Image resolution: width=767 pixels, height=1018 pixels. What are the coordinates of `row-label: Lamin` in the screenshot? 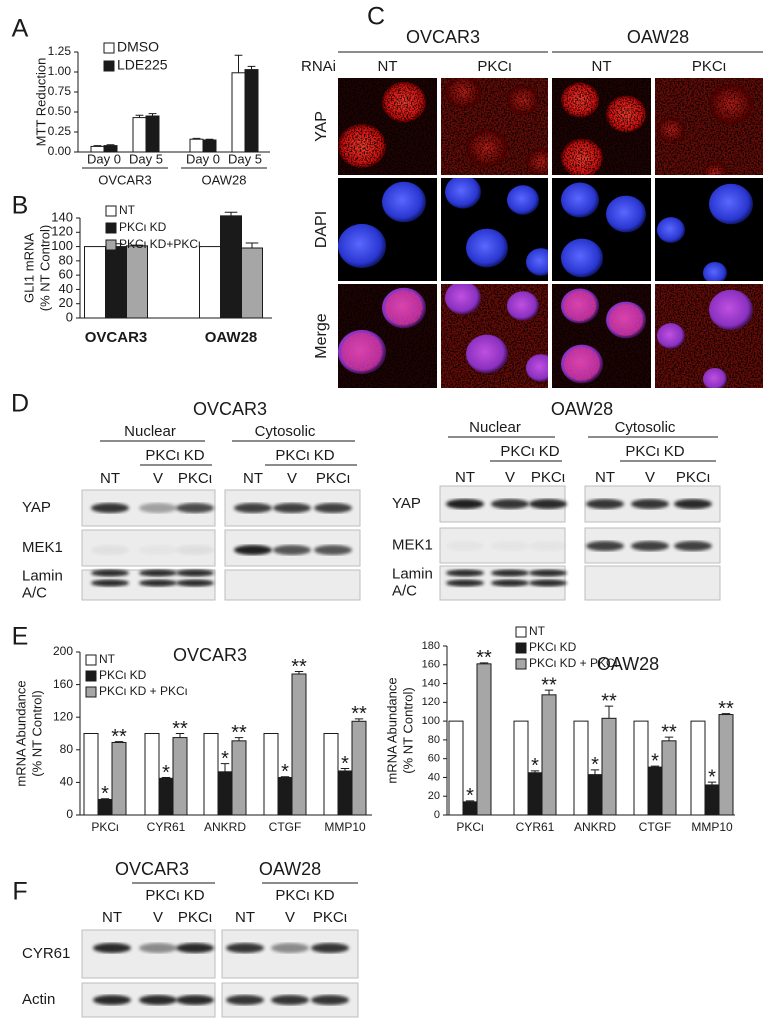 It's located at (42, 575).